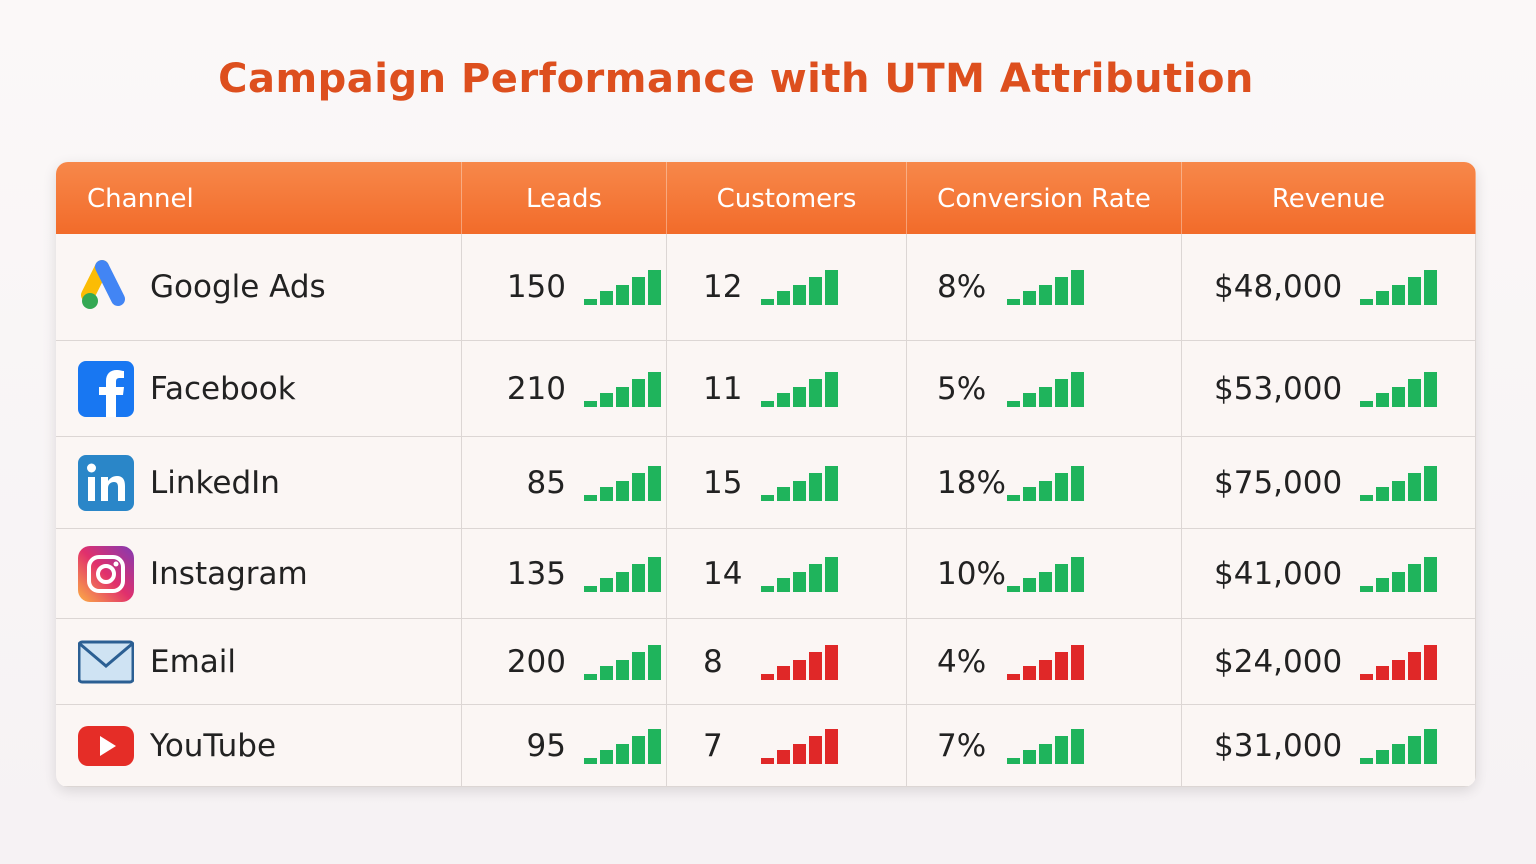 The width and height of the screenshot is (1536, 864). What do you see at coordinates (1329, 198) in the screenshot?
I see `column-header: Revenue` at bounding box center [1329, 198].